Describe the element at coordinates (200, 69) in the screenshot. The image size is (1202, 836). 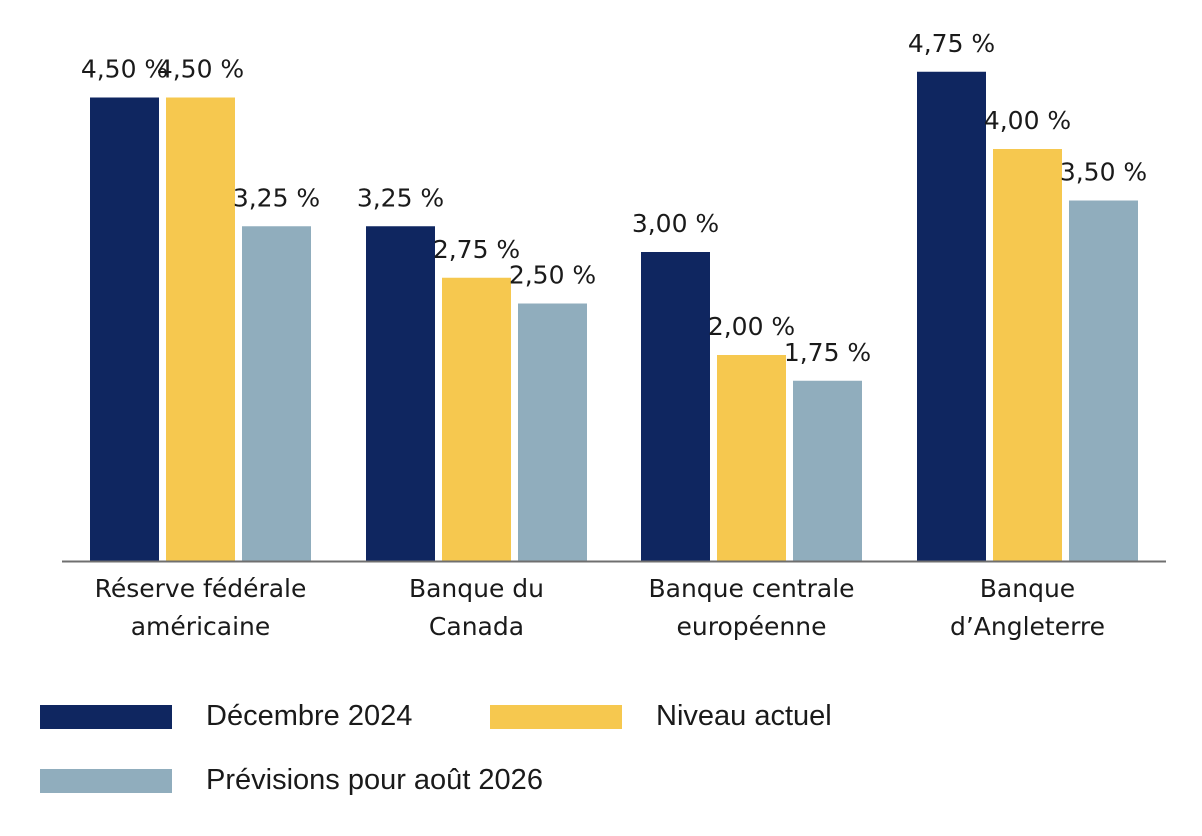
I see `data-label-reserve-federale-current-level: 4,50 %` at that location.